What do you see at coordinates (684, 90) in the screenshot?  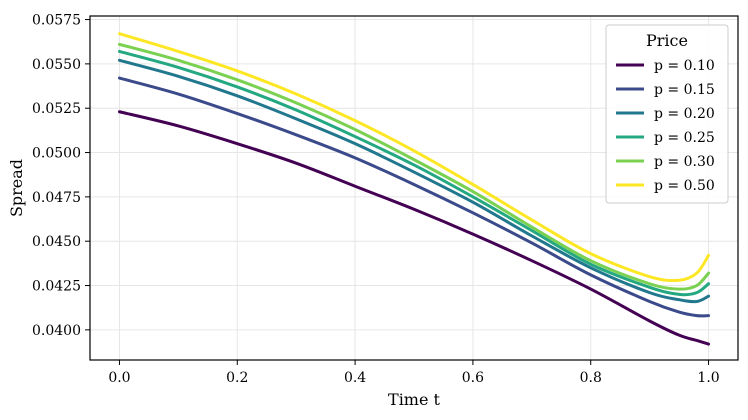 I see `legend-entry-label: p = 0.15` at bounding box center [684, 90].